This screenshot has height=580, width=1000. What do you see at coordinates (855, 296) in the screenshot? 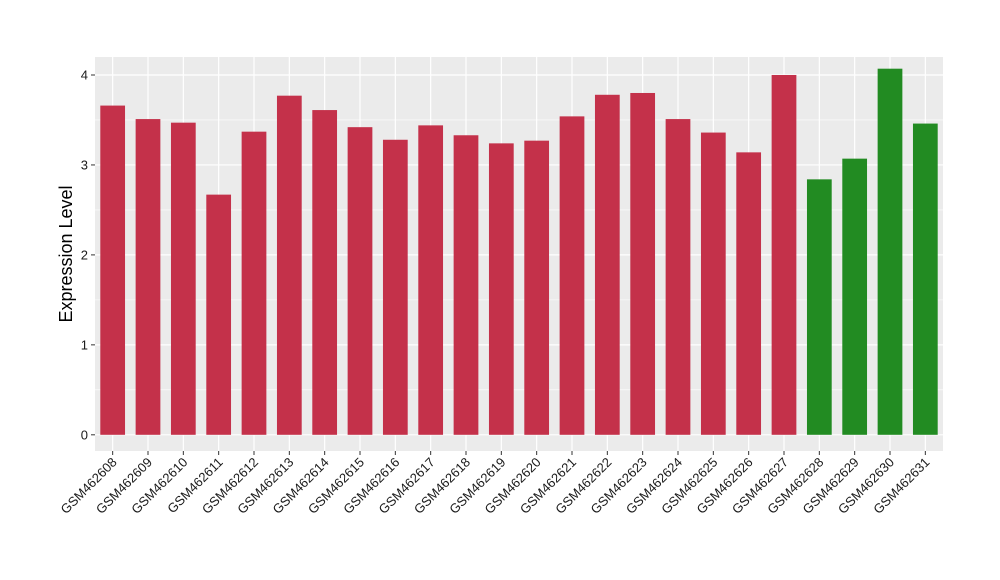
I see `bar-GSM462629` at bounding box center [855, 296].